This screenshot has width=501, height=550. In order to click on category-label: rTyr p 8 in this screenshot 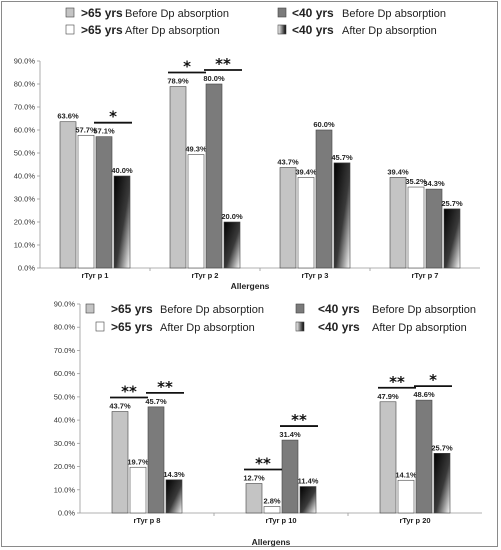, I will do `click(147, 520)`.